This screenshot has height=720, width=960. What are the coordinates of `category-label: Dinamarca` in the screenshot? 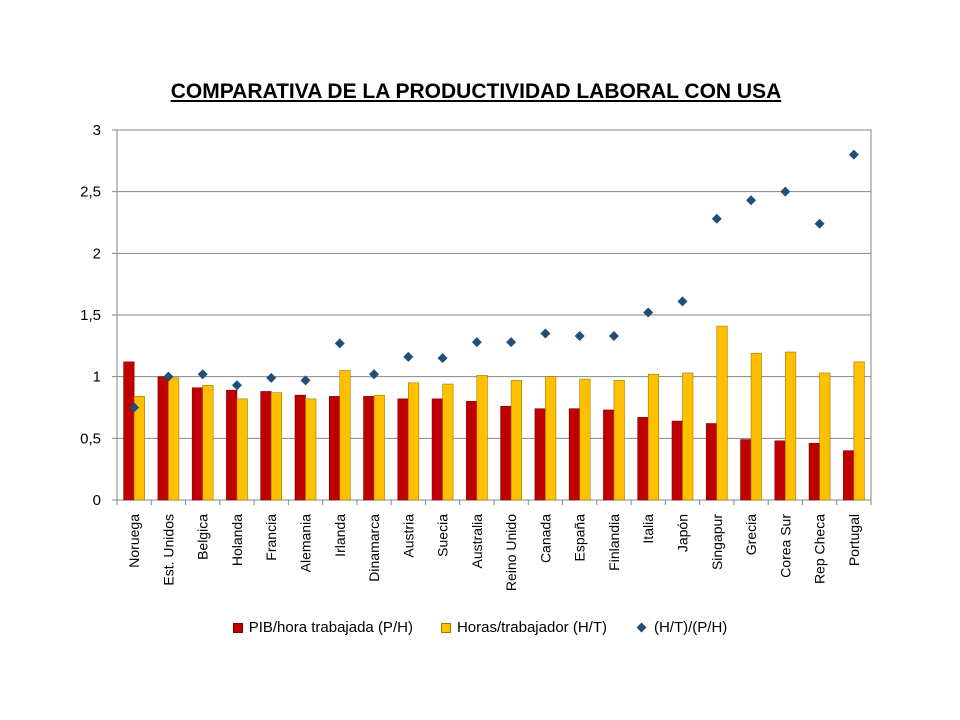 It's located at (374, 548).